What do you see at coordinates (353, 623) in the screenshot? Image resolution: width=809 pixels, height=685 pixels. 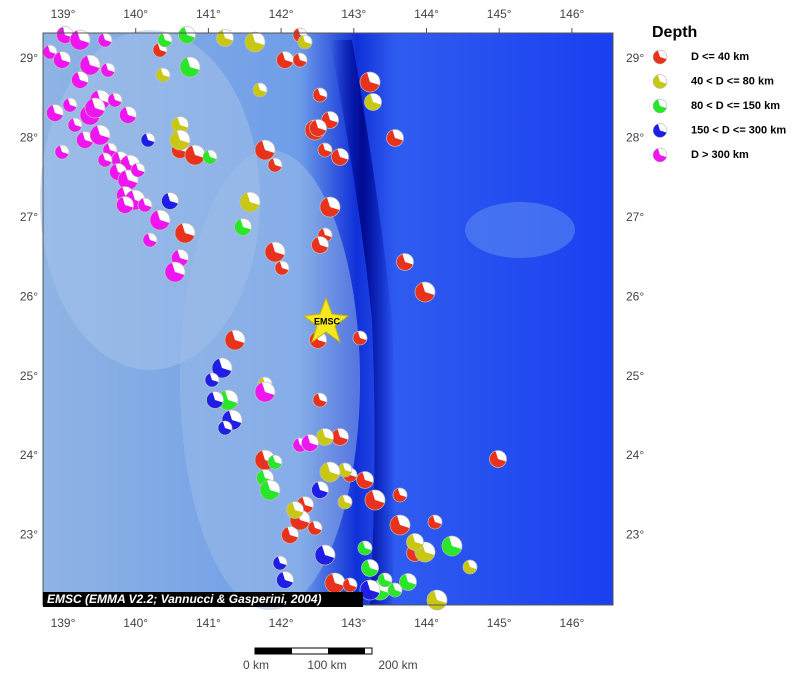 I see `lon-label: 143°` at bounding box center [353, 623].